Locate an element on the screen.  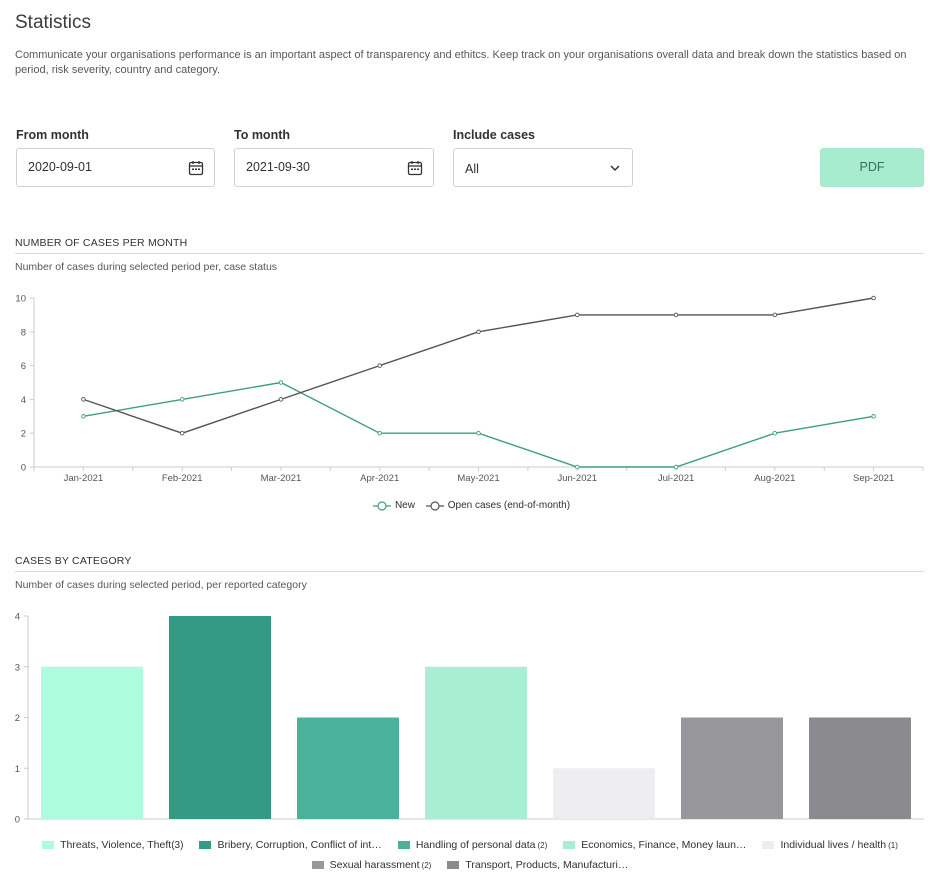
legend-item-threats: Threats, Violence, Theft (3) is located at coordinates (112, 845).